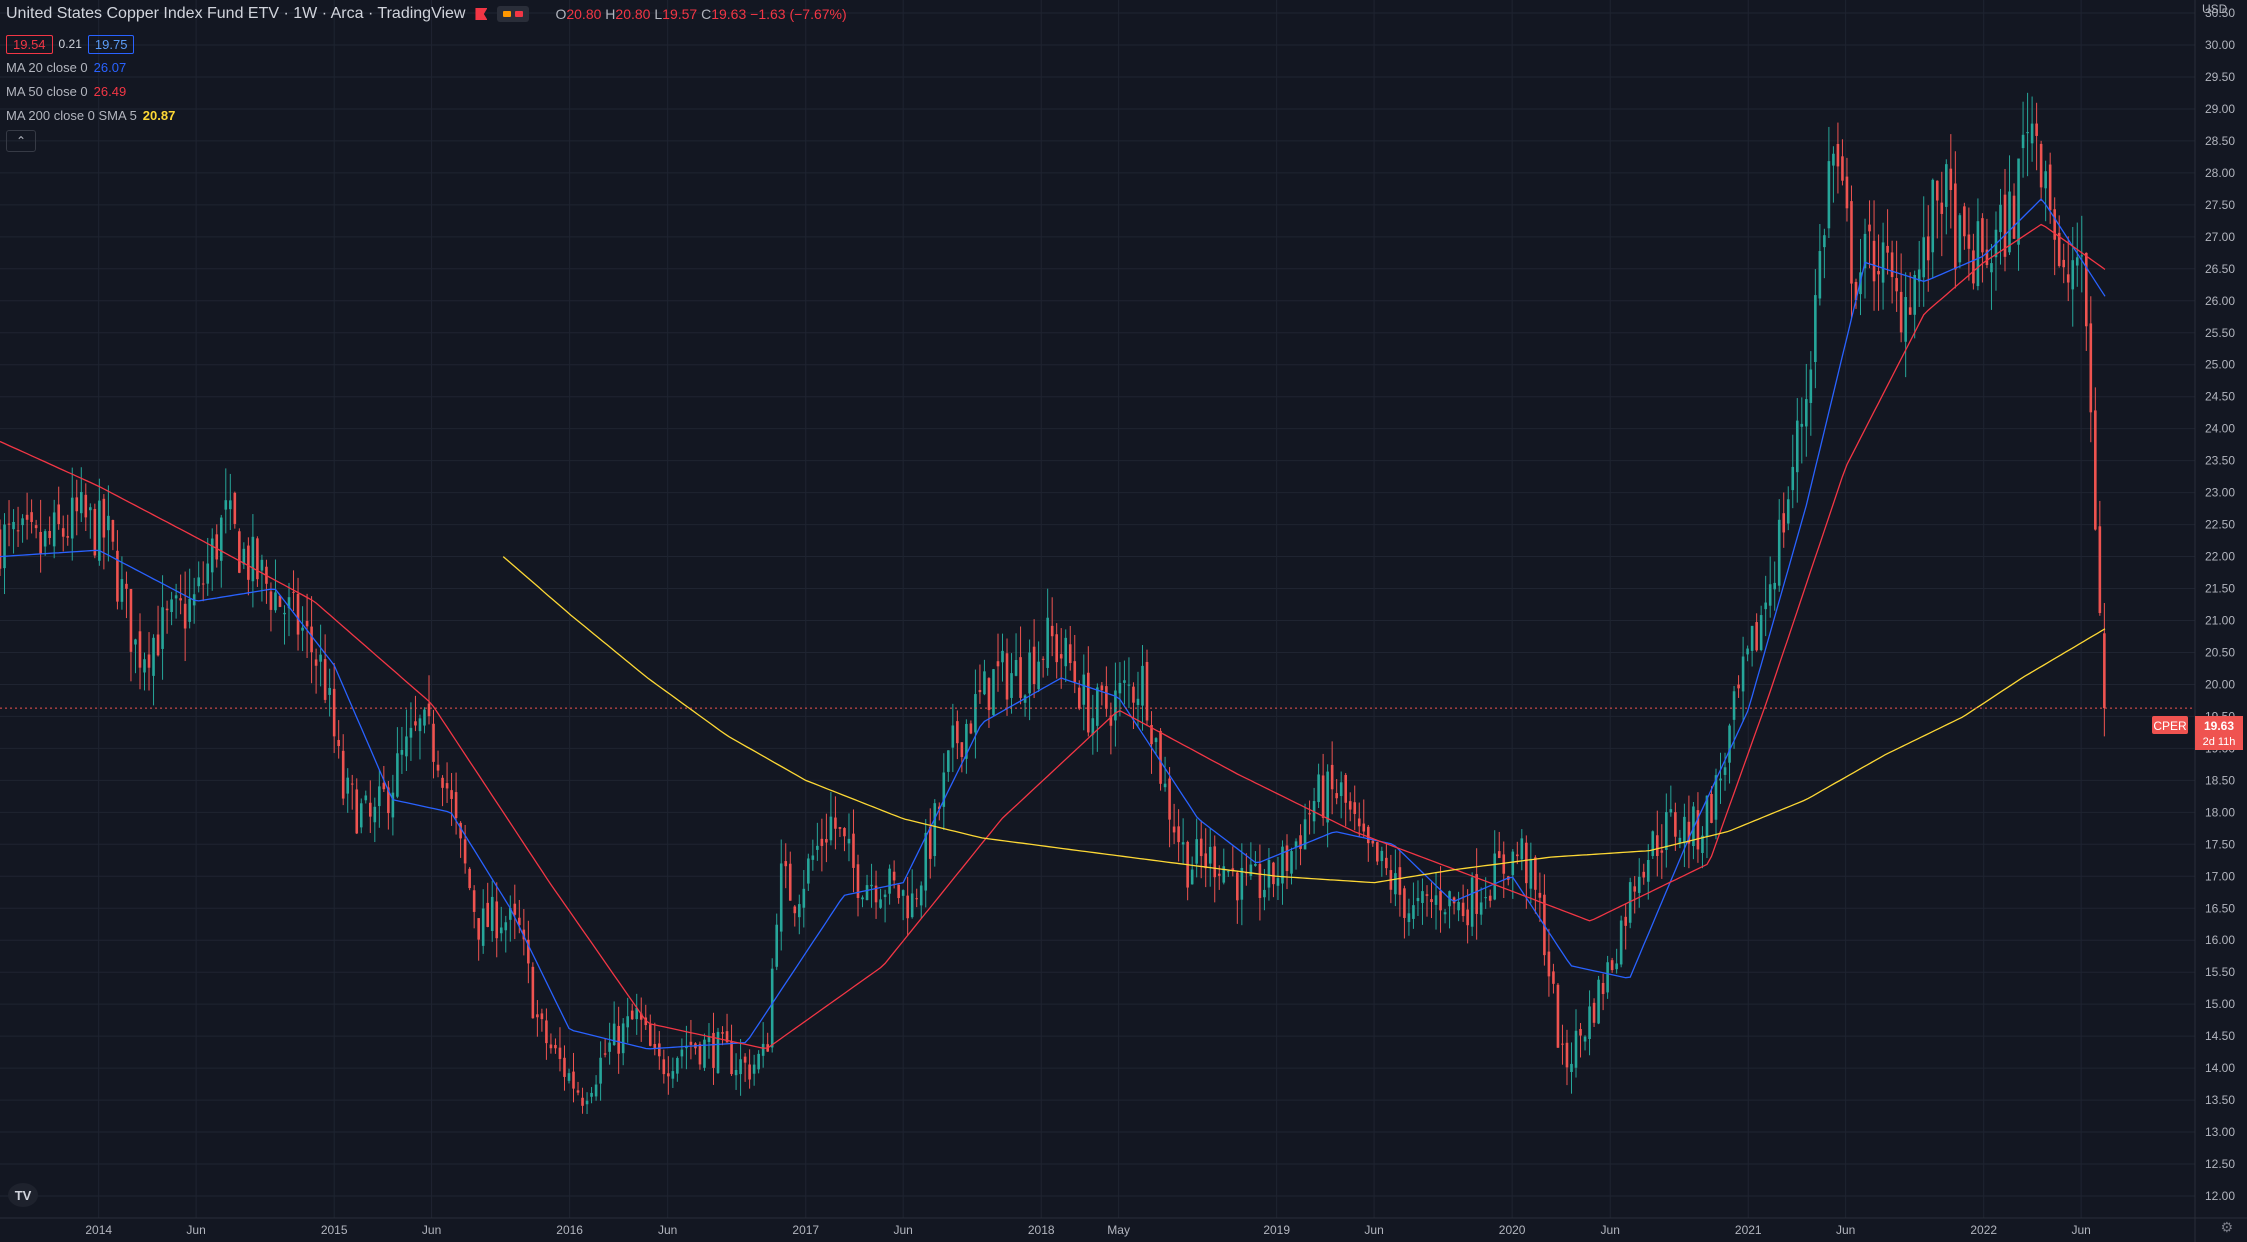 The height and width of the screenshot is (1242, 2247). I want to click on market-status-icon, so click(513, 14).